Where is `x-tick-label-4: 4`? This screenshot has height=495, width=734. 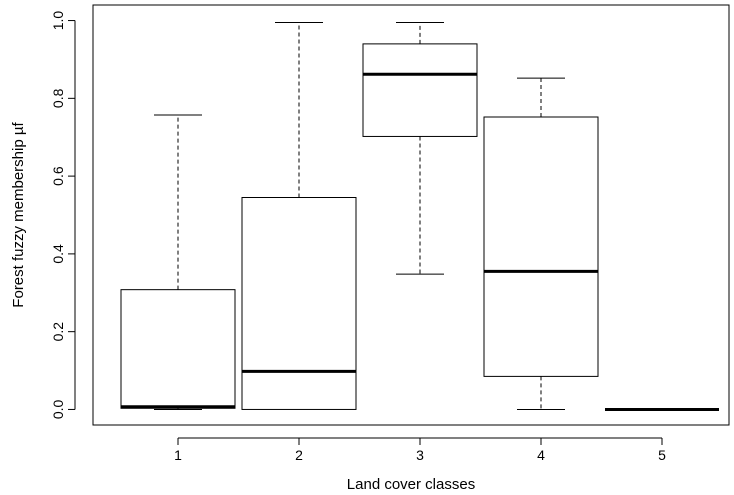 x-tick-label-4: 4 is located at coordinates (541, 455).